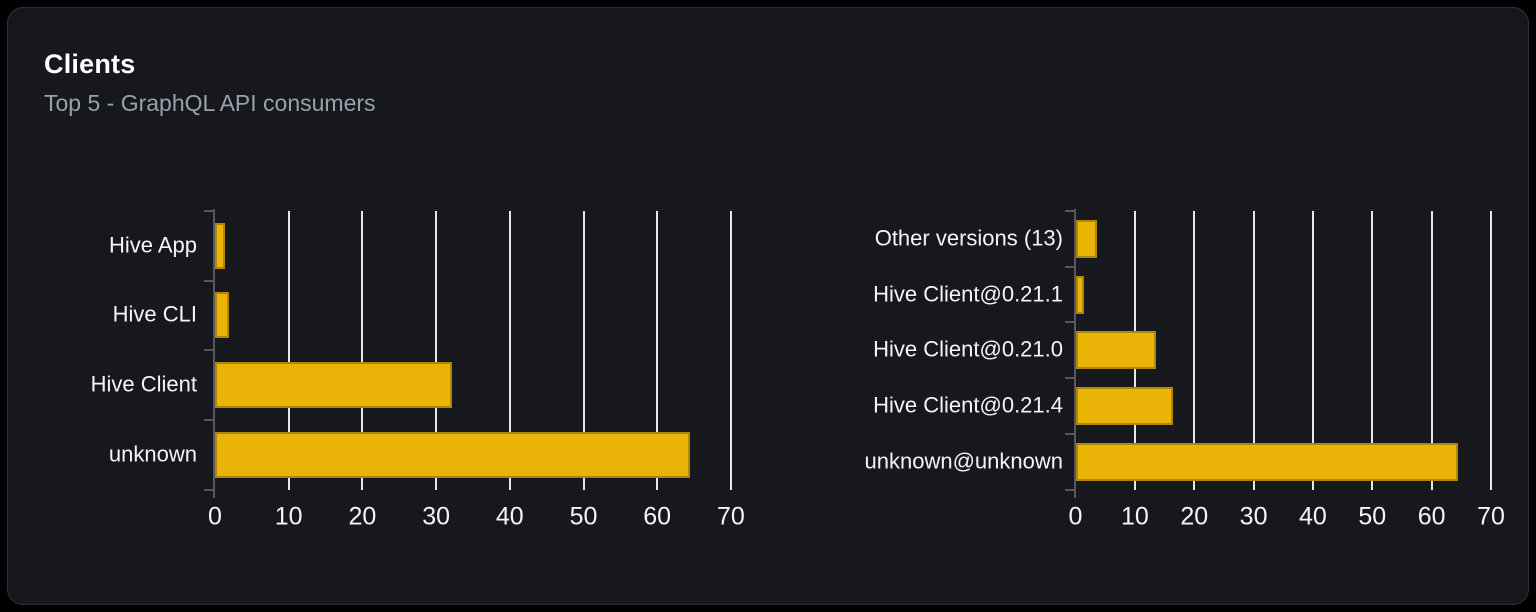  What do you see at coordinates (222, 315) in the screenshot?
I see `bar-hive-cli` at bounding box center [222, 315].